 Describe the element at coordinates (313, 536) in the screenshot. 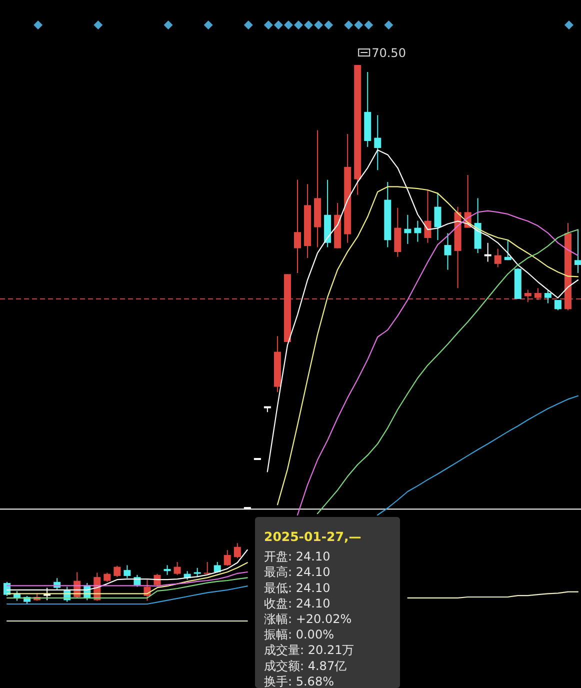

I see `annotation: 2025-01-27,—` at that location.